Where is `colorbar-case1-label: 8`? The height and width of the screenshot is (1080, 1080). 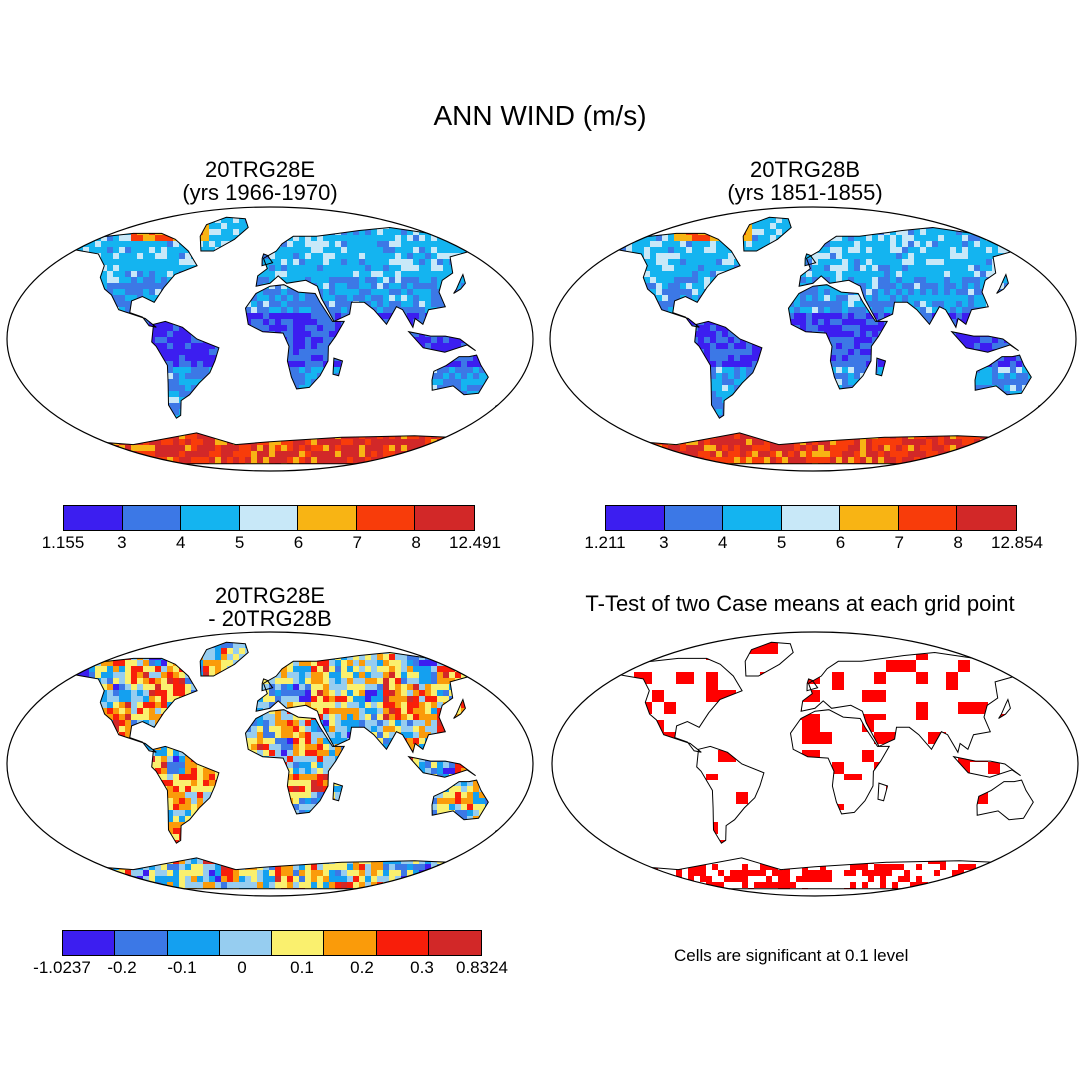
colorbar-case1-label: 8 is located at coordinates (416, 542).